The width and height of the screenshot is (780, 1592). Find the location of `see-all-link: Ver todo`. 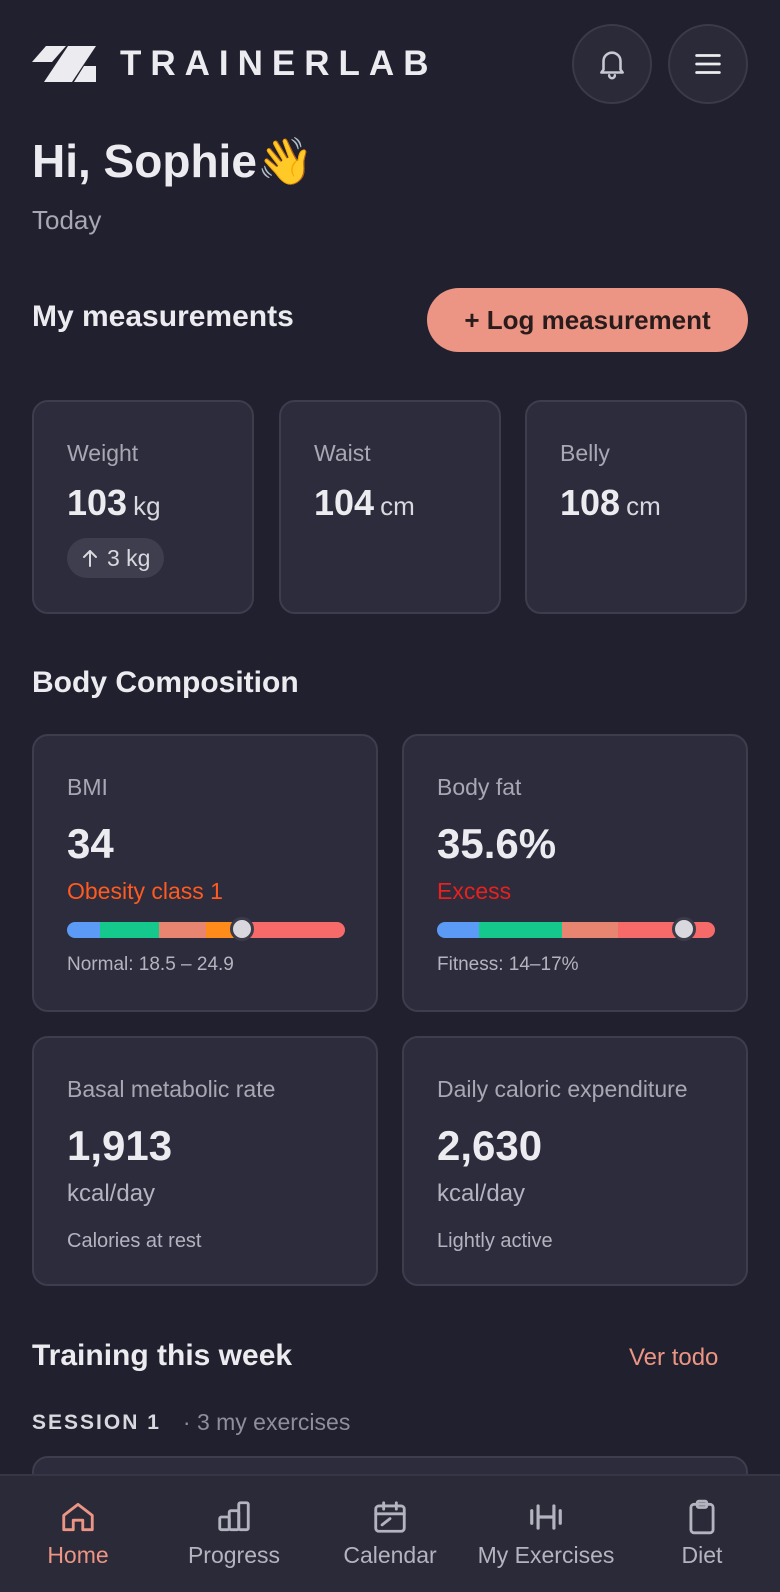

see-all-link: Ver todo is located at coordinates (674, 1357).